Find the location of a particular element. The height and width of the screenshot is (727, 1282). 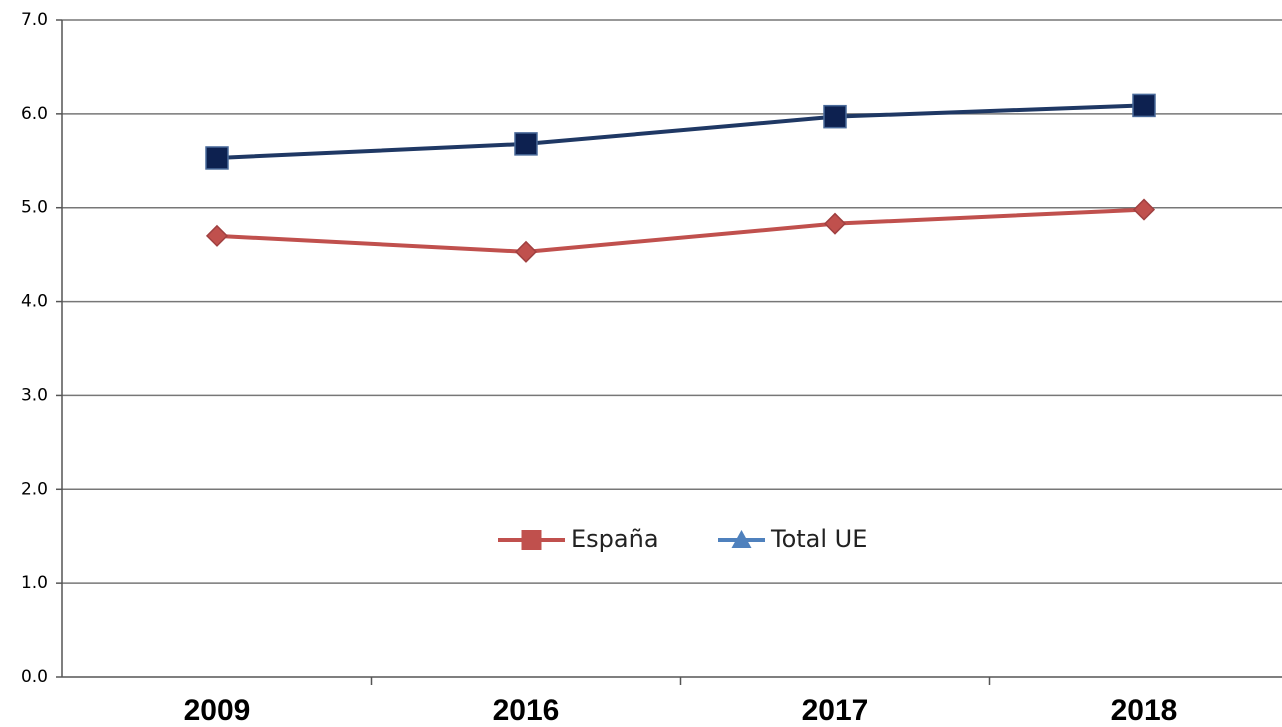

legend-label: Total UE is located at coordinates (818, 539).